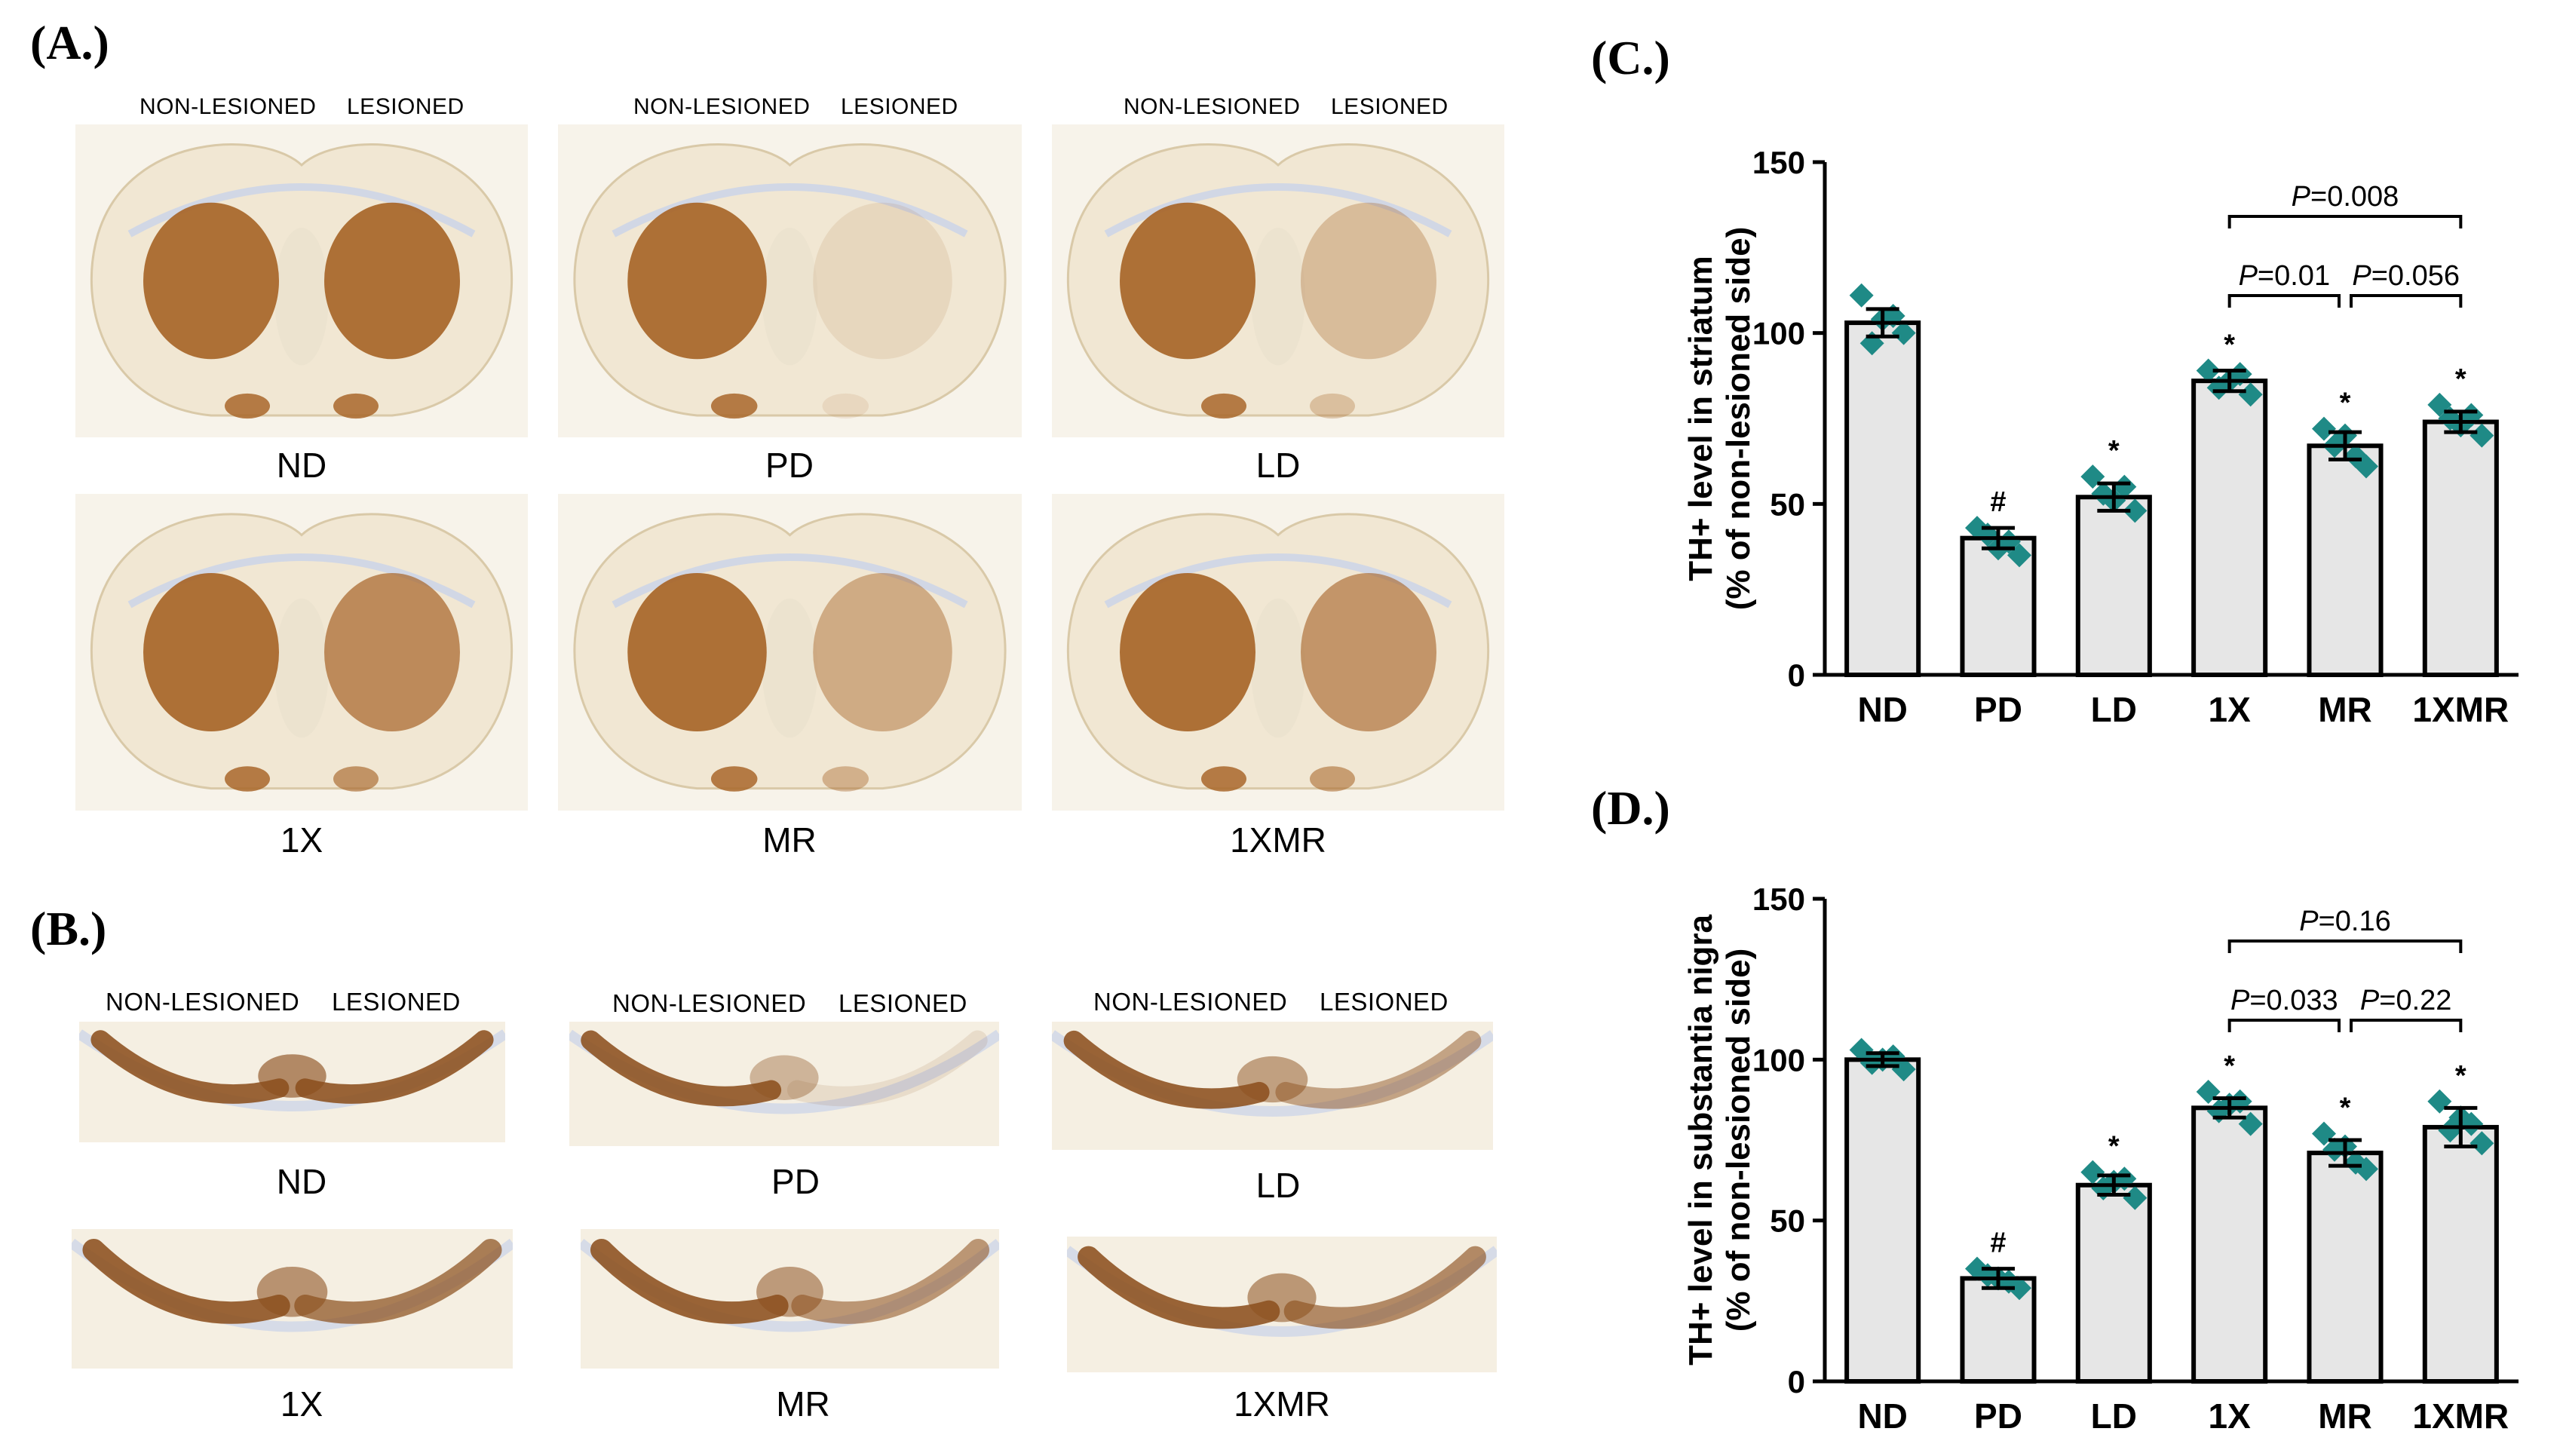 The height and width of the screenshot is (1456, 2563). What do you see at coordinates (1212, 106) in the screenshot?
I see `a-header-nonlesioned-3: NON-LESIONED` at bounding box center [1212, 106].